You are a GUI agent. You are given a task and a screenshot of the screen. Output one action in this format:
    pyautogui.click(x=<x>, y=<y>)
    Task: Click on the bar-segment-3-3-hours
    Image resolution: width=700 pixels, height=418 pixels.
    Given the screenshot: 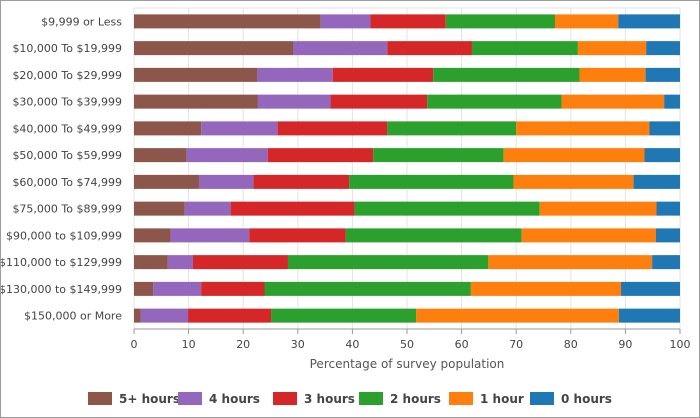 What is the action you would take?
    pyautogui.click(x=383, y=74)
    